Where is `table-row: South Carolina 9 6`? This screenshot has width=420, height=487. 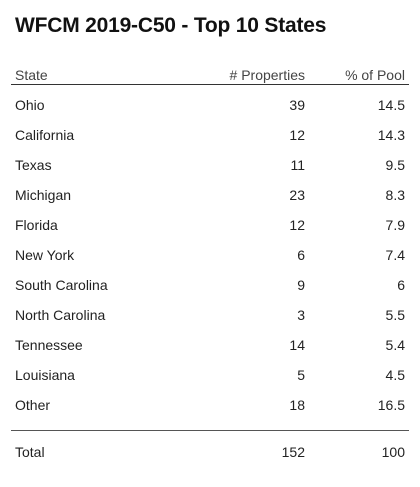
table-row: South Carolina 9 6 is located at coordinates (210, 285).